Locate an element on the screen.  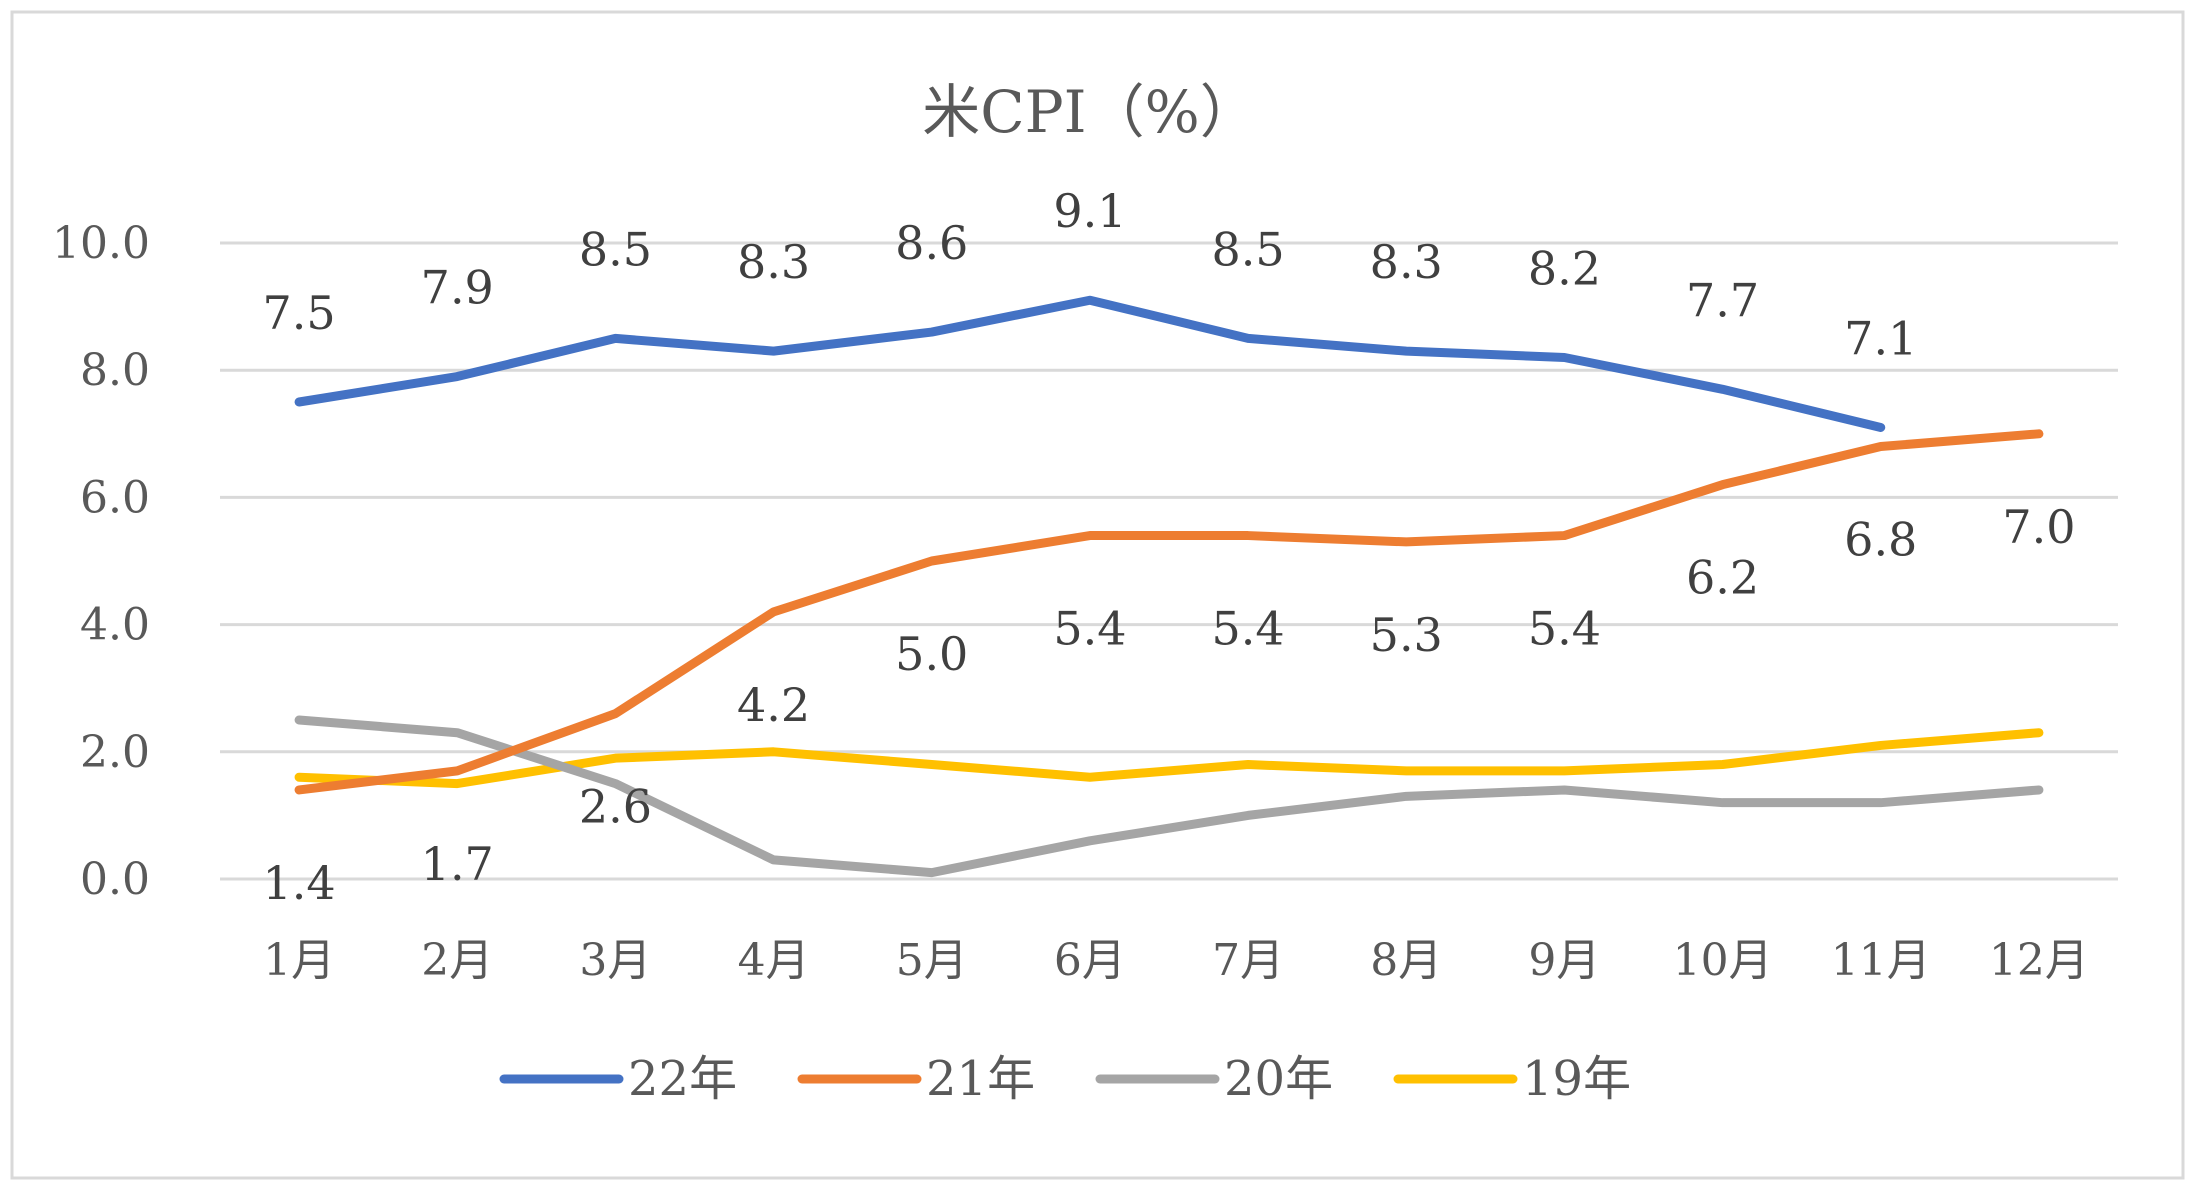
y-tick-label: 8.0 is located at coordinates (115, 370).